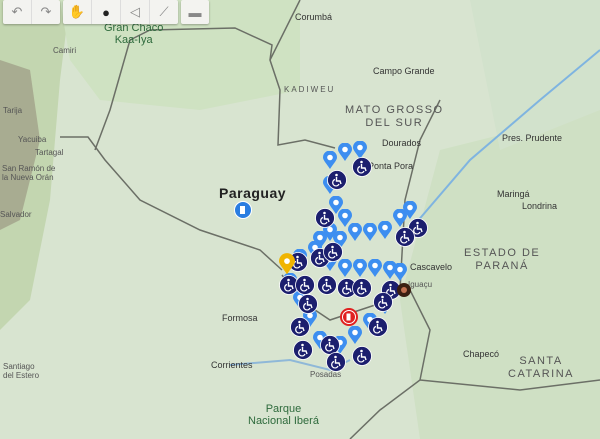 The image size is (600, 439). Describe the element at coordinates (283, 409) in the screenshot. I see `label-parque: Parque` at that location.